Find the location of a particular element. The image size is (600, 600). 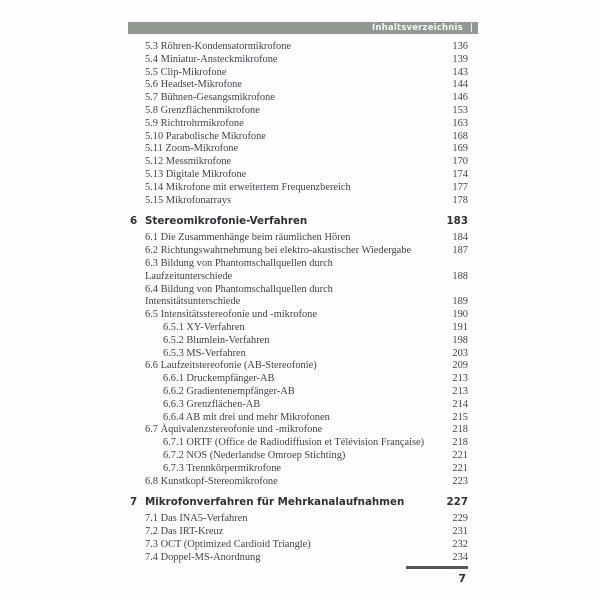

toc-entry-page: 231 is located at coordinates (460, 532).